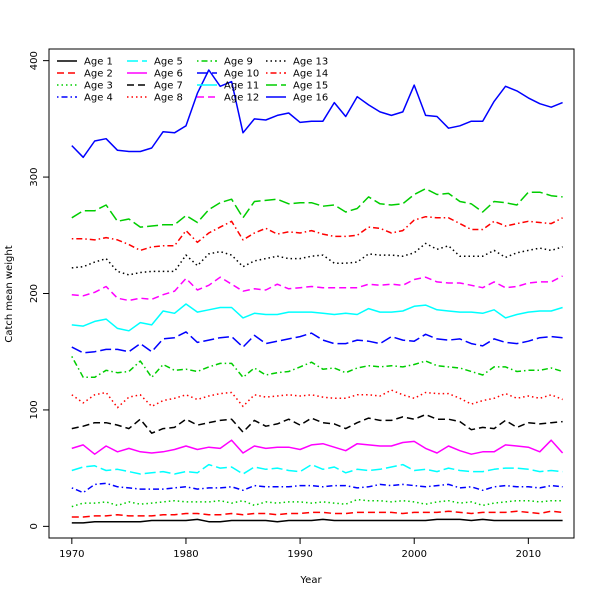 The width and height of the screenshot is (600, 600). Describe the element at coordinates (168, 62) in the screenshot. I see `legend-label: Age 5` at that location.